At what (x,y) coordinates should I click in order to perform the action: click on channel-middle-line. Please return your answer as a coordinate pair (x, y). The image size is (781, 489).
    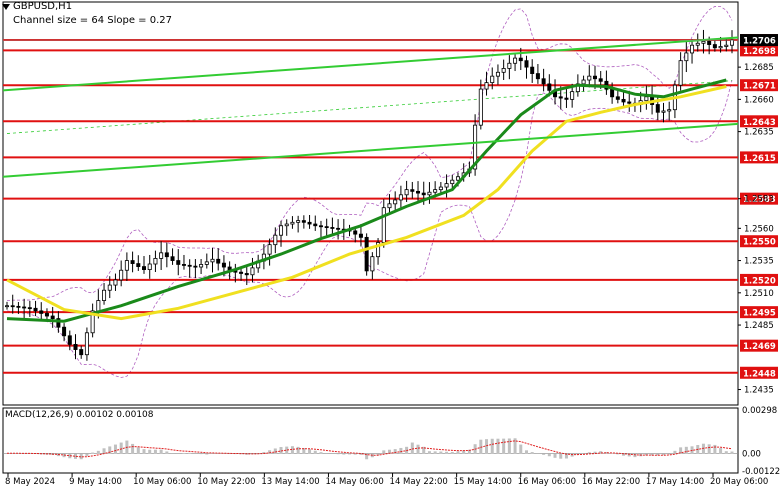
    Looking at the image, I should click on (369, 107).